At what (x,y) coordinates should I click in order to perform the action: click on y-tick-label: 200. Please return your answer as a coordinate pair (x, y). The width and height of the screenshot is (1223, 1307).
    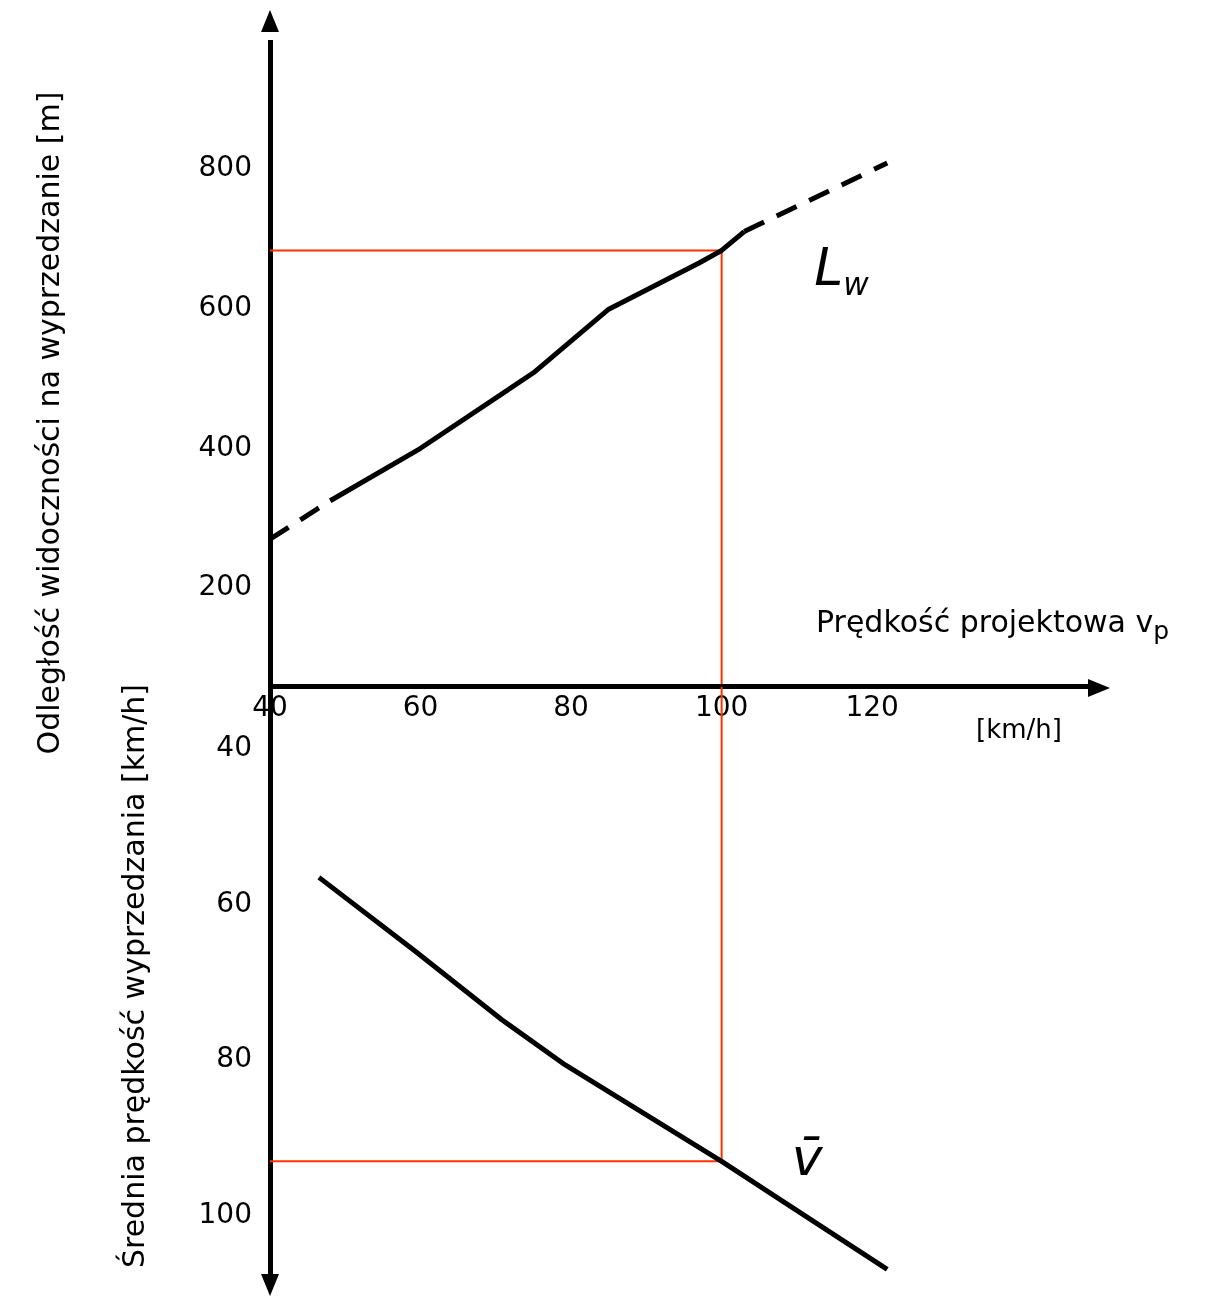
    Looking at the image, I should click on (225, 586).